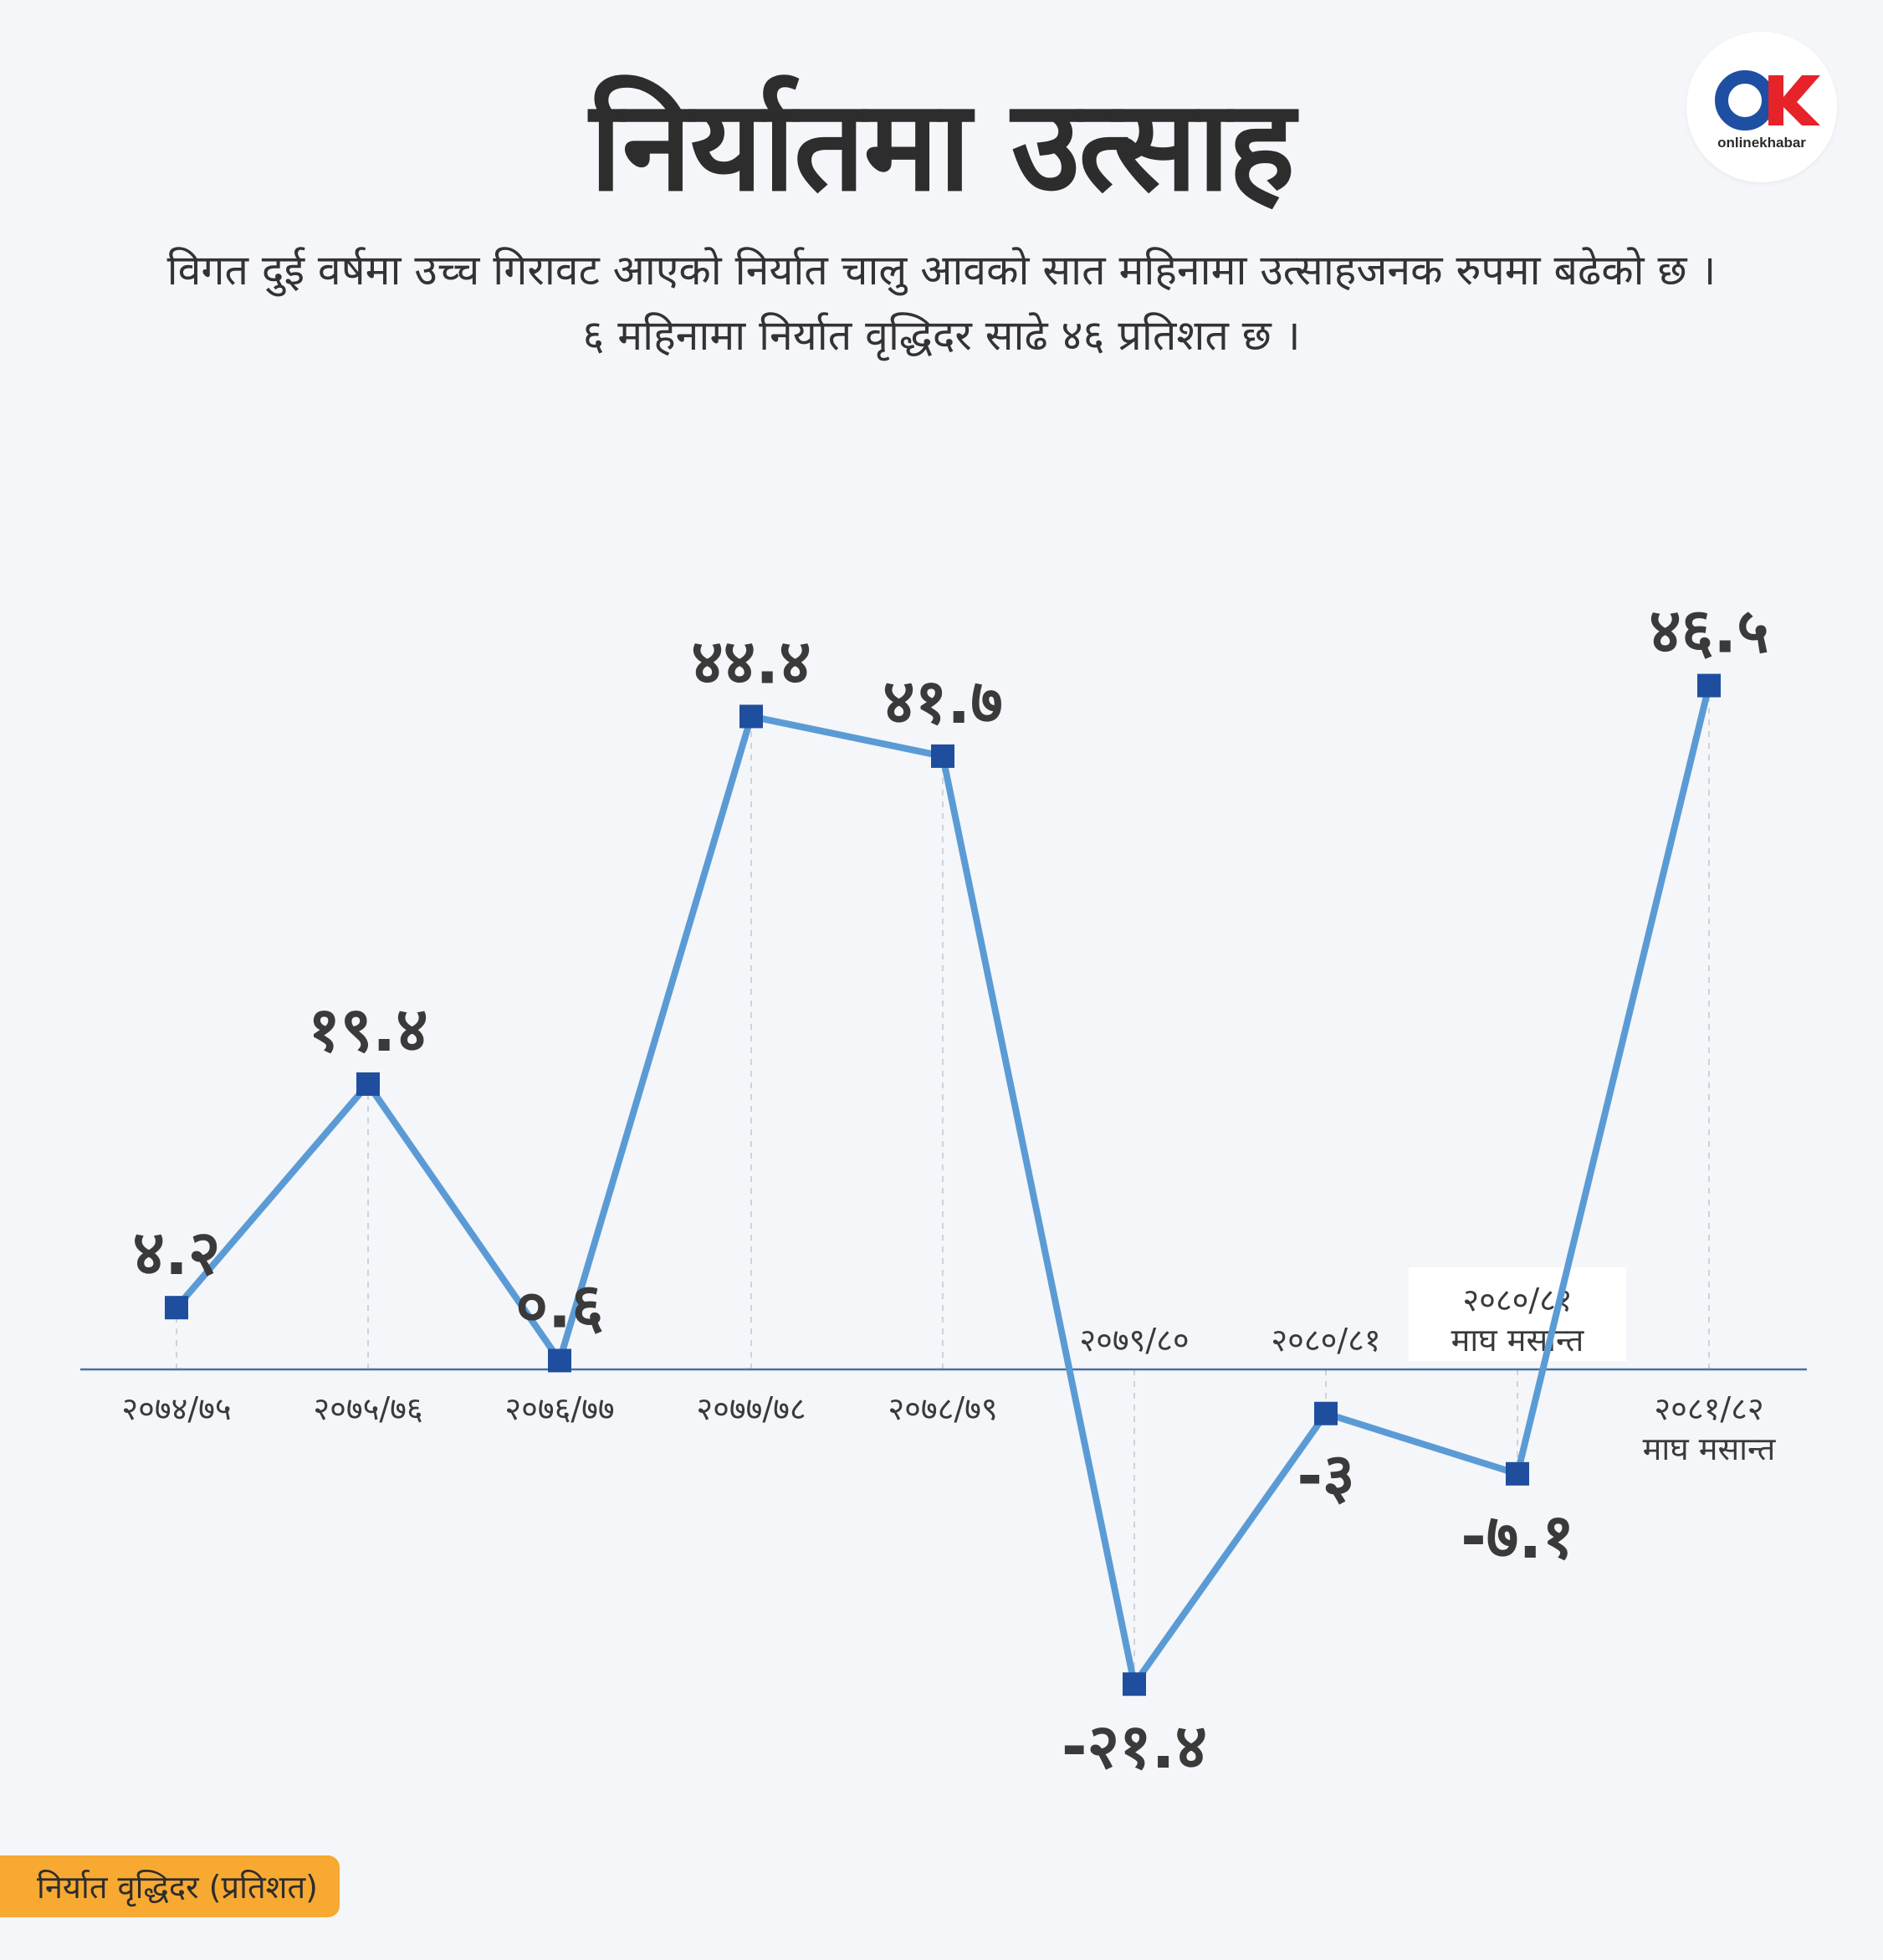 The width and height of the screenshot is (1883, 1960). I want to click on logo-mark: onlinekhabar, so click(1767, 111).